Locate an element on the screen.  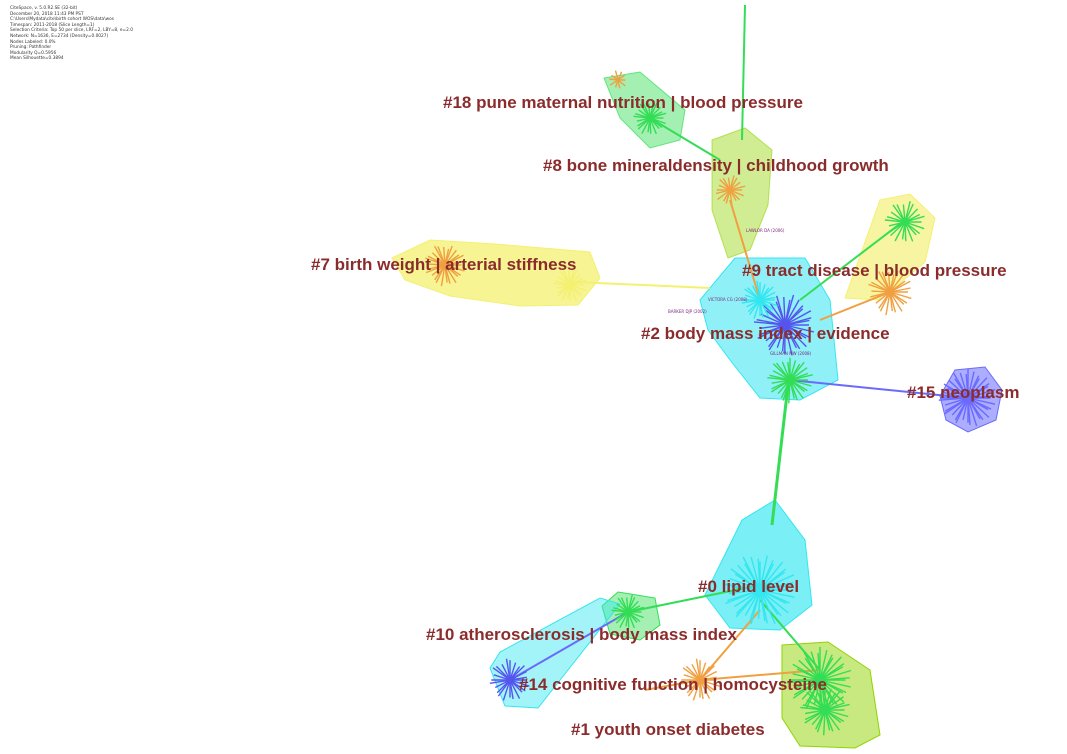
cluster-label-15: #15 neoplasm is located at coordinates (963, 392).